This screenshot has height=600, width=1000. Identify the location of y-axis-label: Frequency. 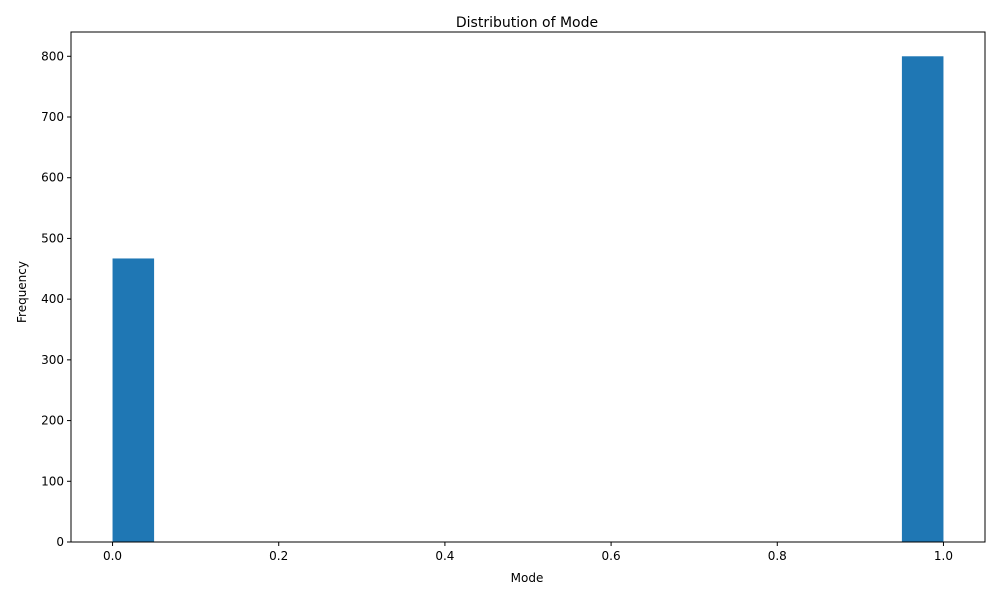
(22, 292).